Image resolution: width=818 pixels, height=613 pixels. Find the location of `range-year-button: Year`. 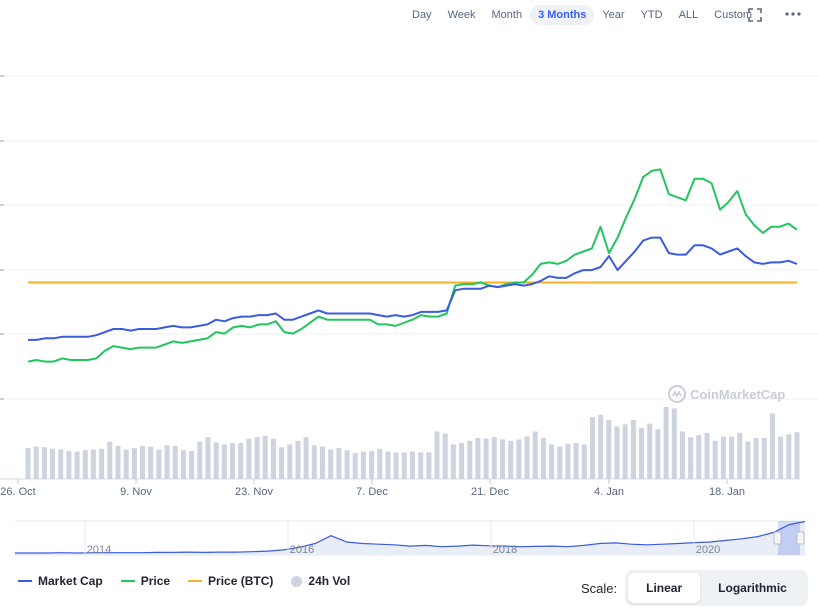

range-year-button: Year is located at coordinates (613, 15).